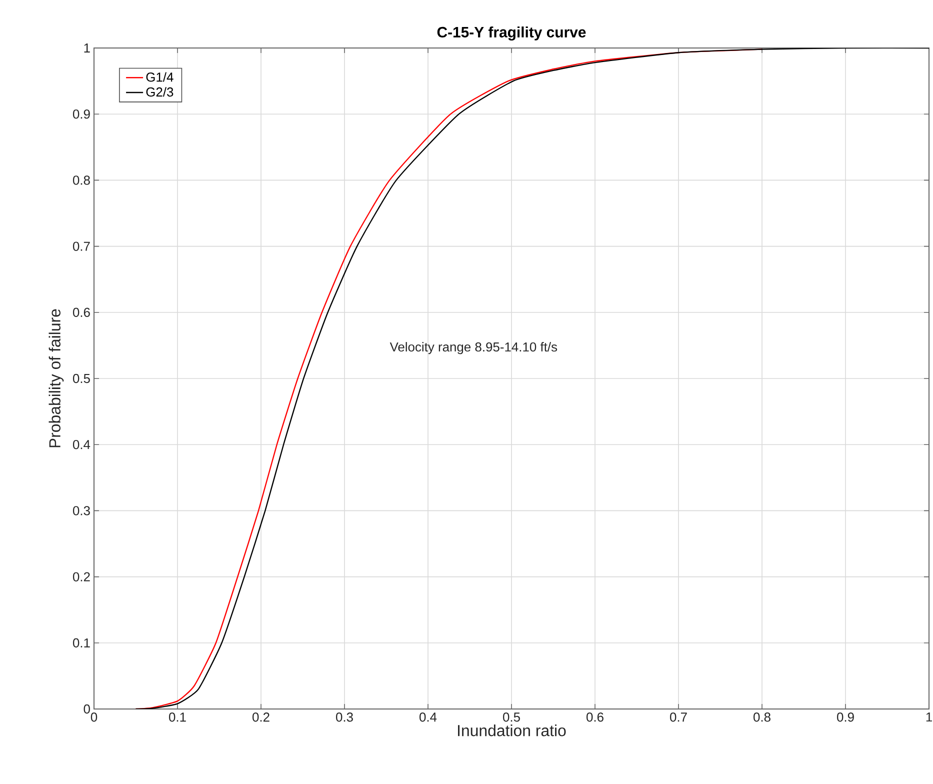  Describe the element at coordinates (81, 312) in the screenshot. I see `y-tick-label: 0.6` at that location.